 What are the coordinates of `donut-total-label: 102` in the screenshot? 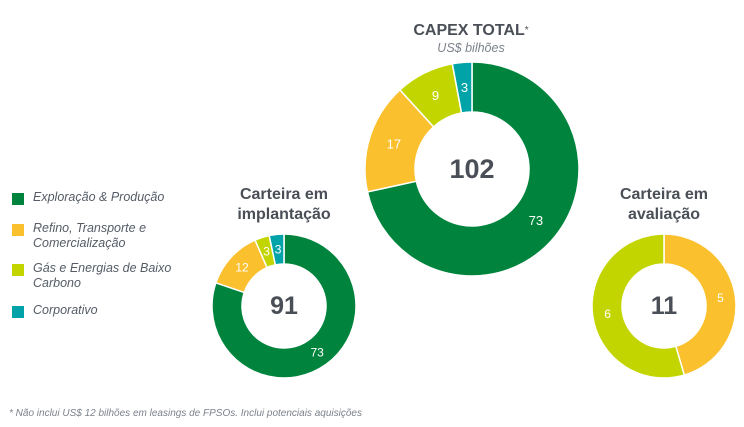 It's located at (471, 169).